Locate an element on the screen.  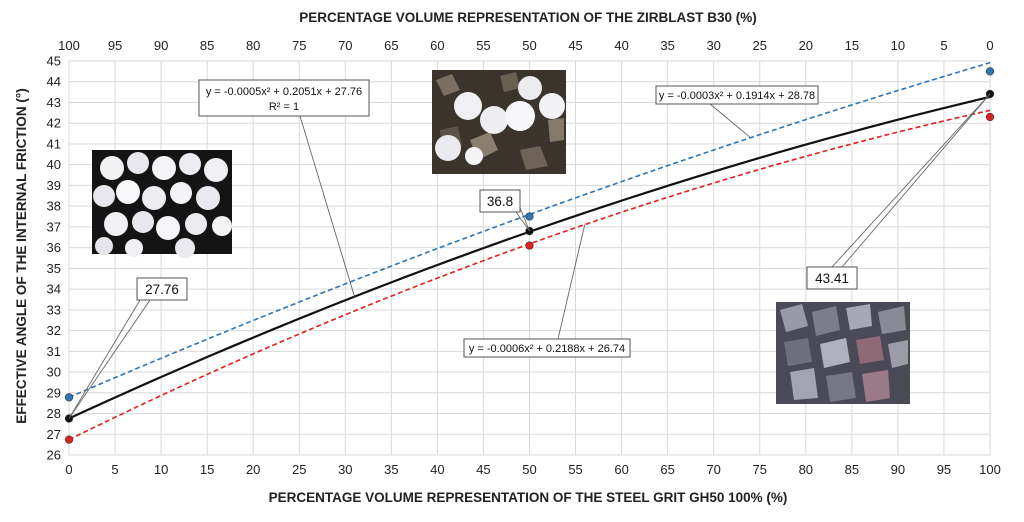
y-tick-label: 32 is located at coordinates (54, 330).